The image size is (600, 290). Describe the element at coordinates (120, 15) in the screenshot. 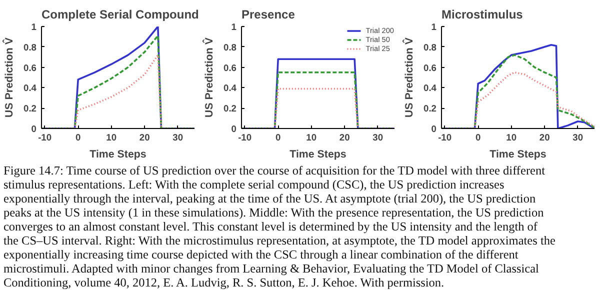

I see `chart-title: Complete Serial Compound` at that location.